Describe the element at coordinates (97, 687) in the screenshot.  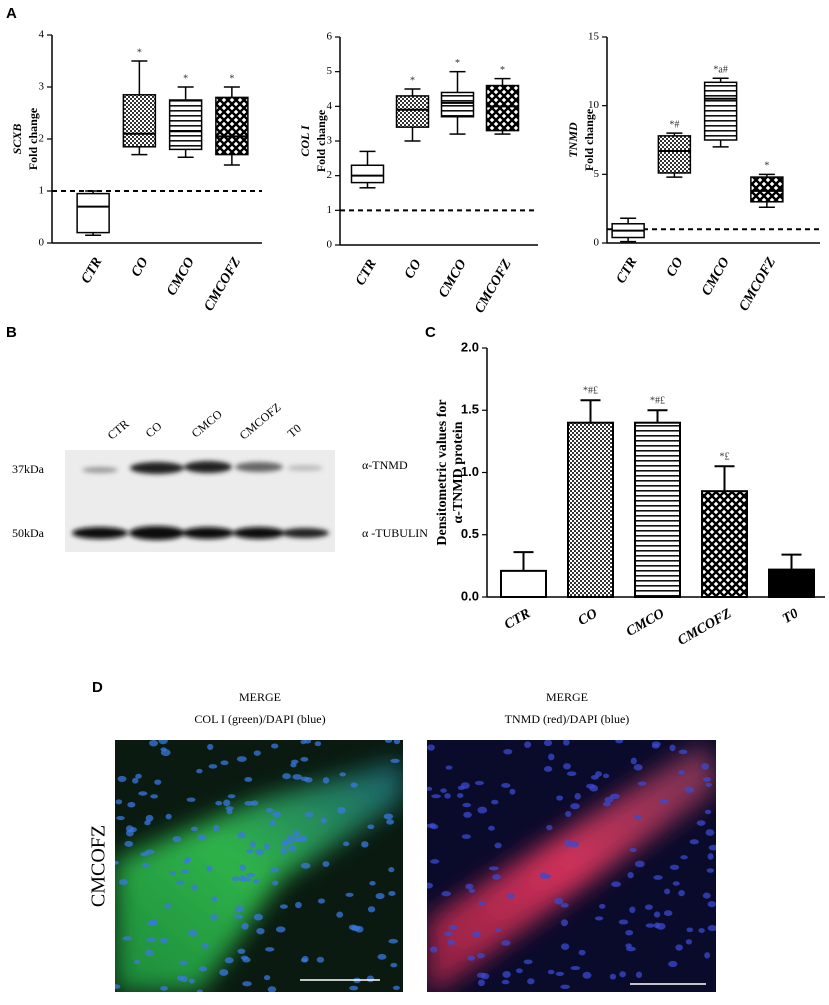
I see `panel-label: D` at that location.